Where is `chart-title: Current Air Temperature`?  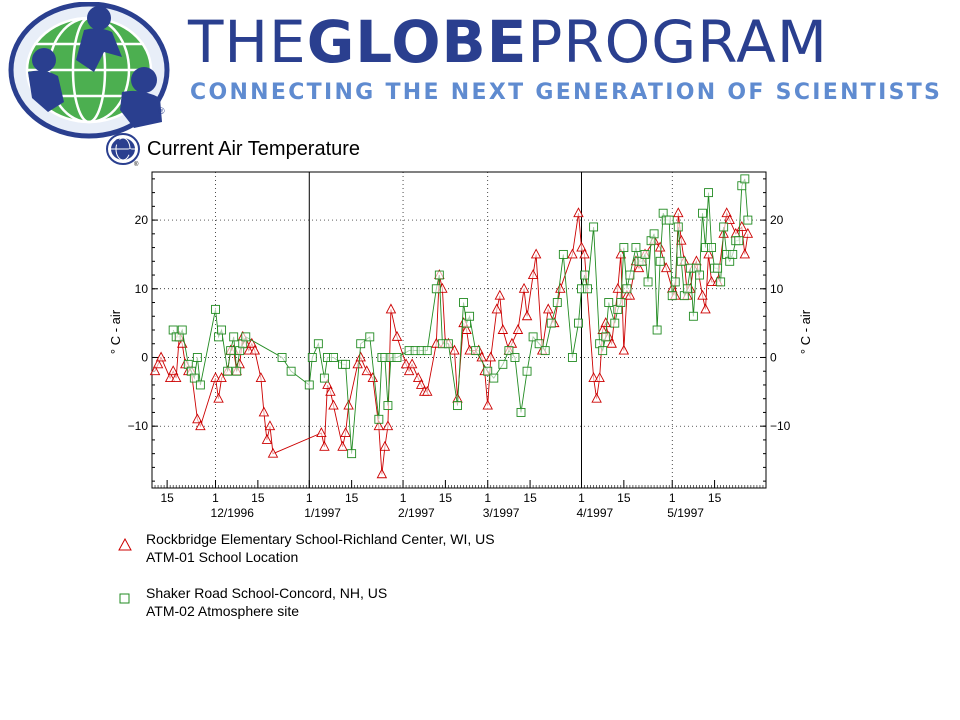 chart-title: Current Air Temperature is located at coordinates (254, 149).